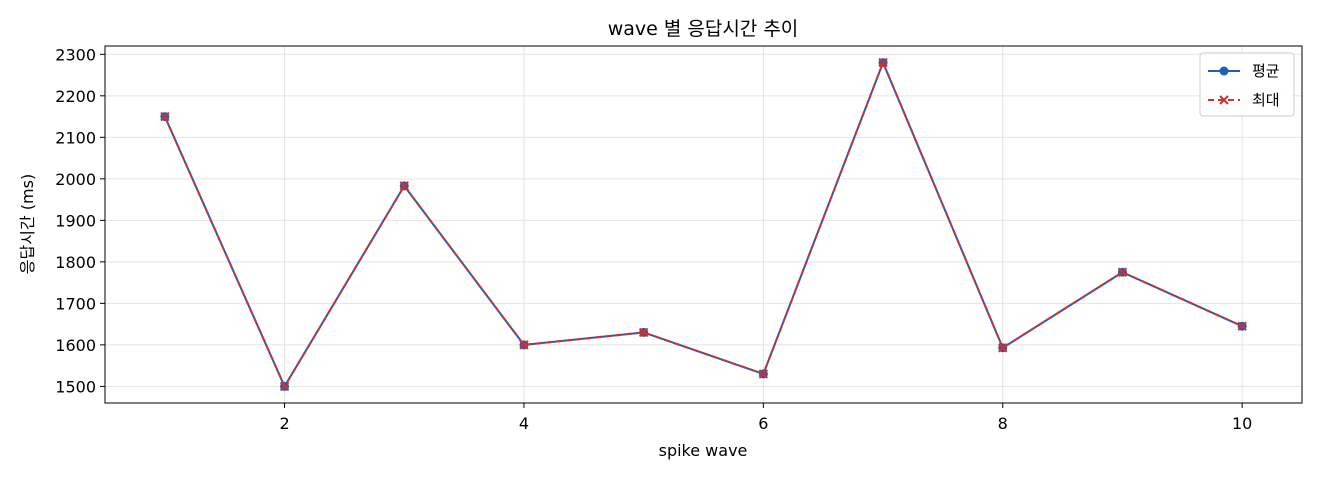  I want to click on x-tick-label: 10, so click(1242, 423).